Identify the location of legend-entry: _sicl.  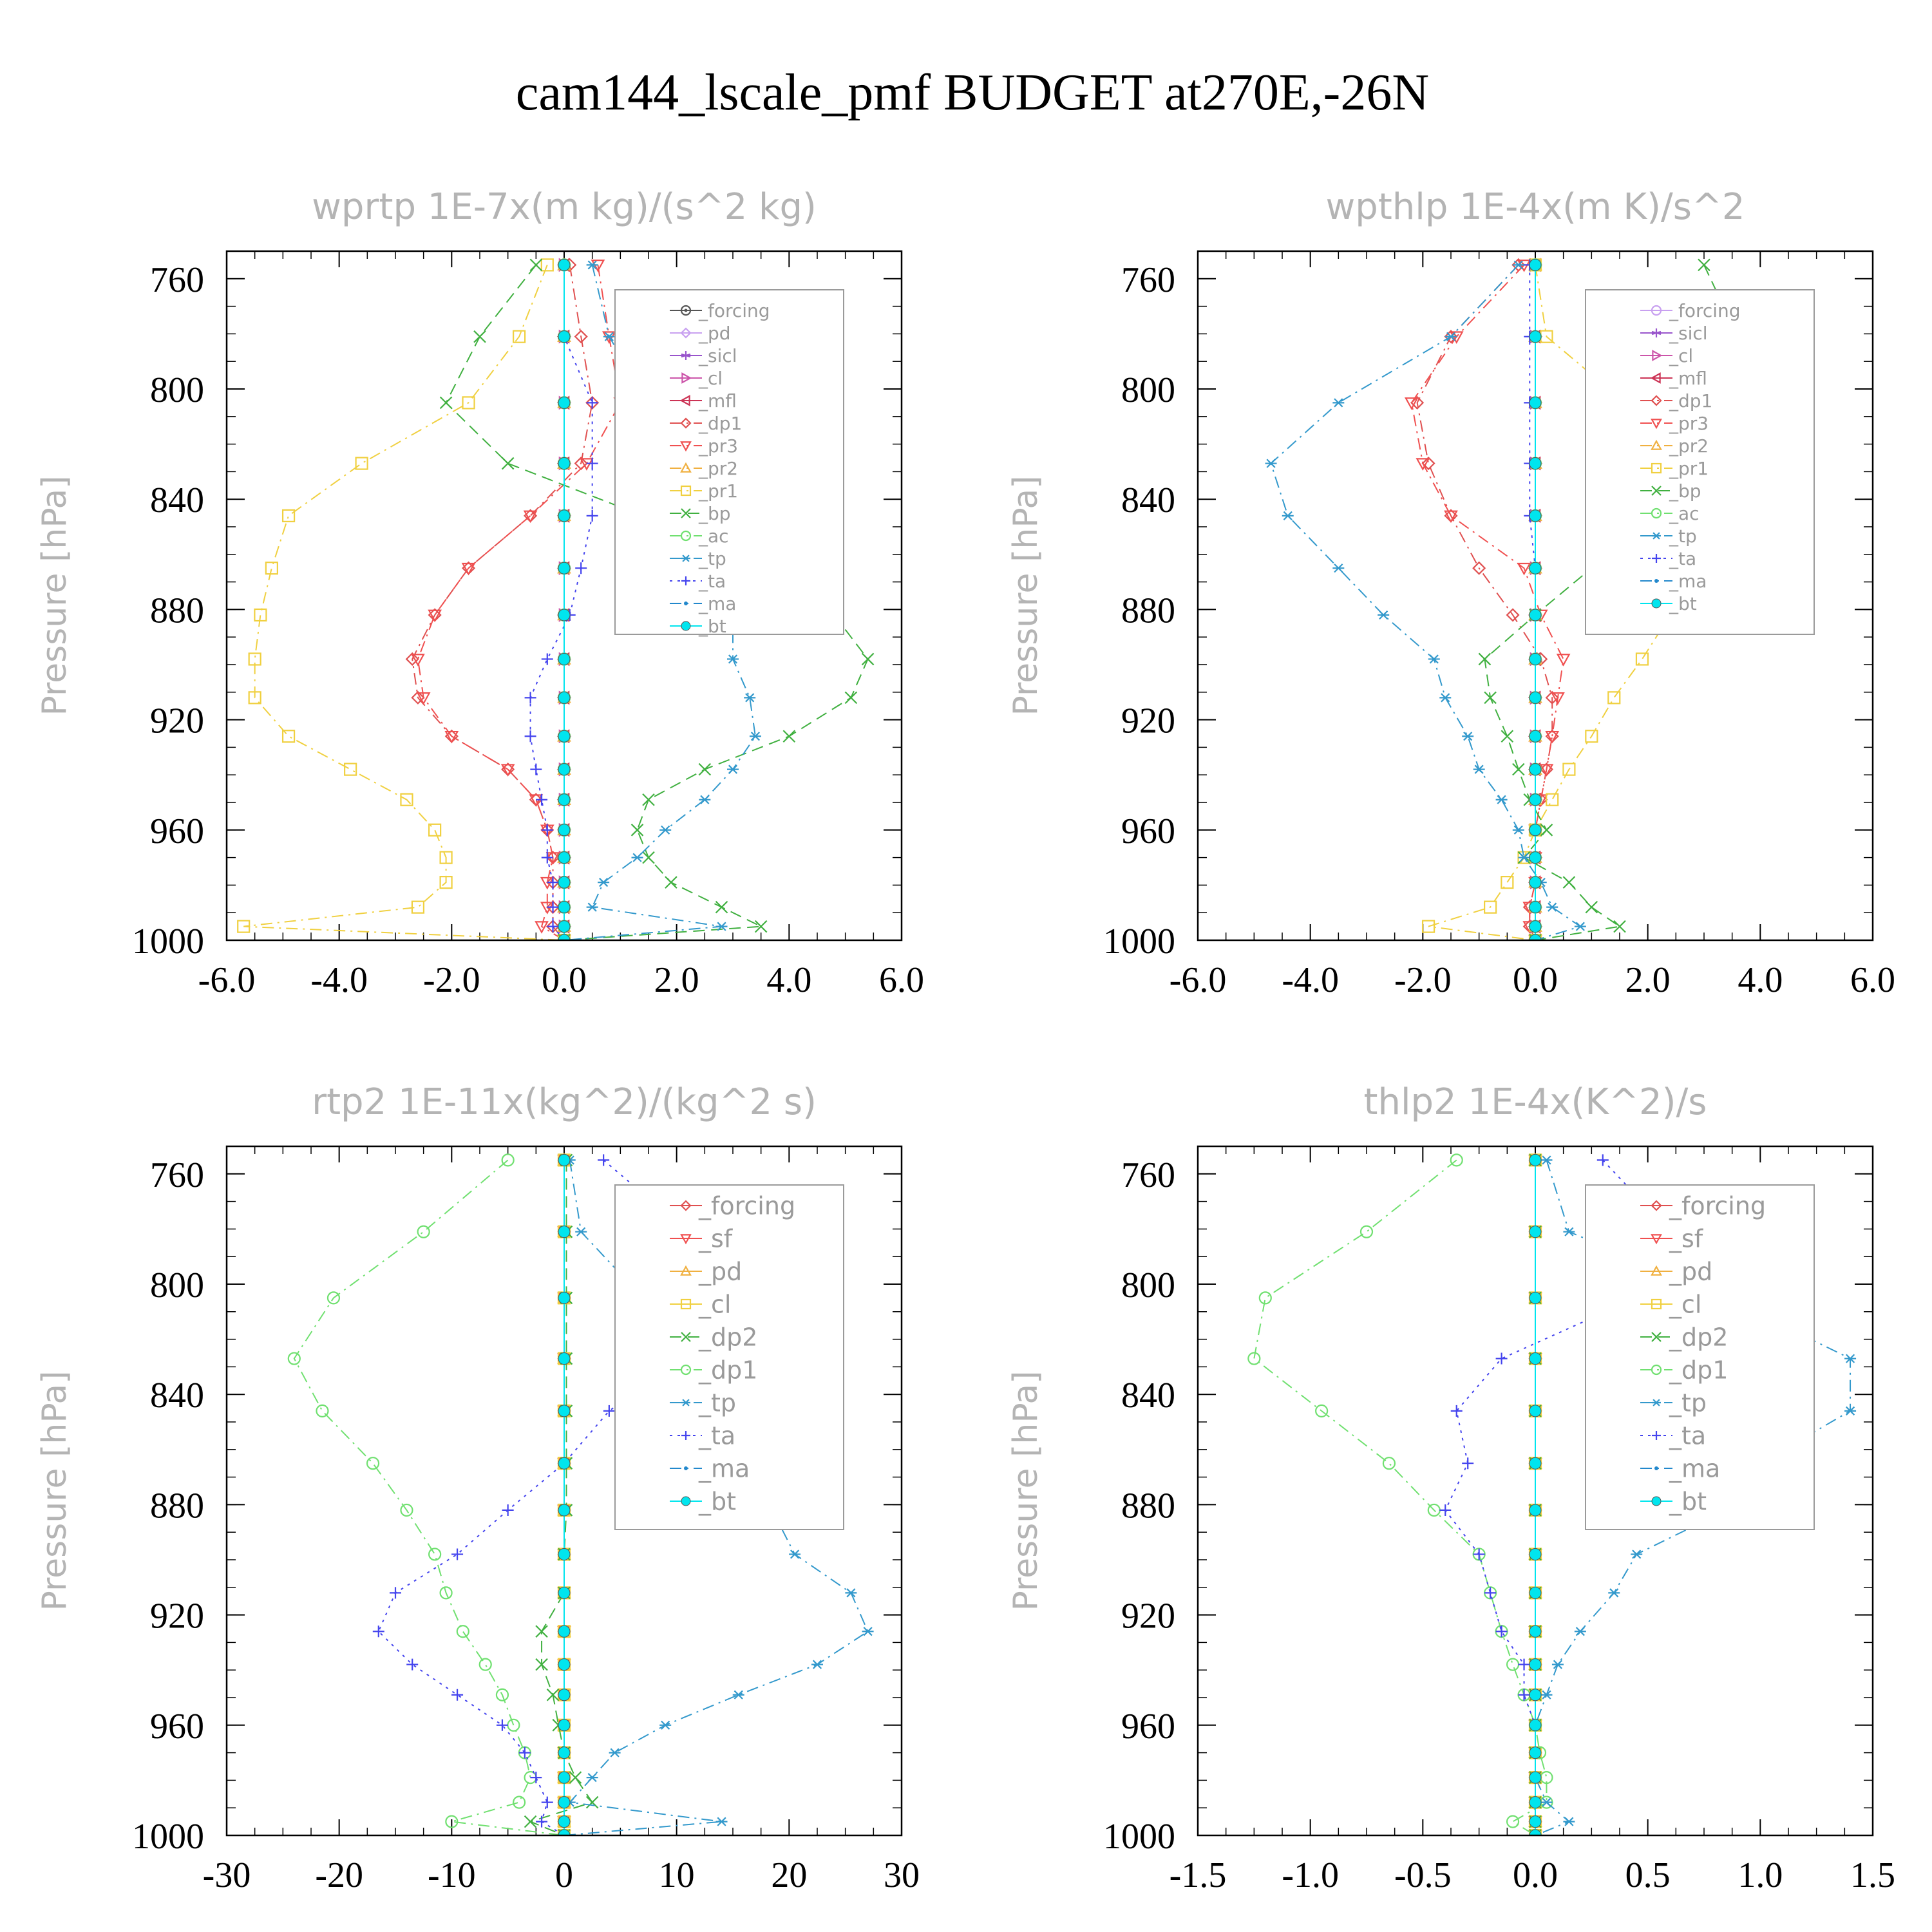
(703, 355).